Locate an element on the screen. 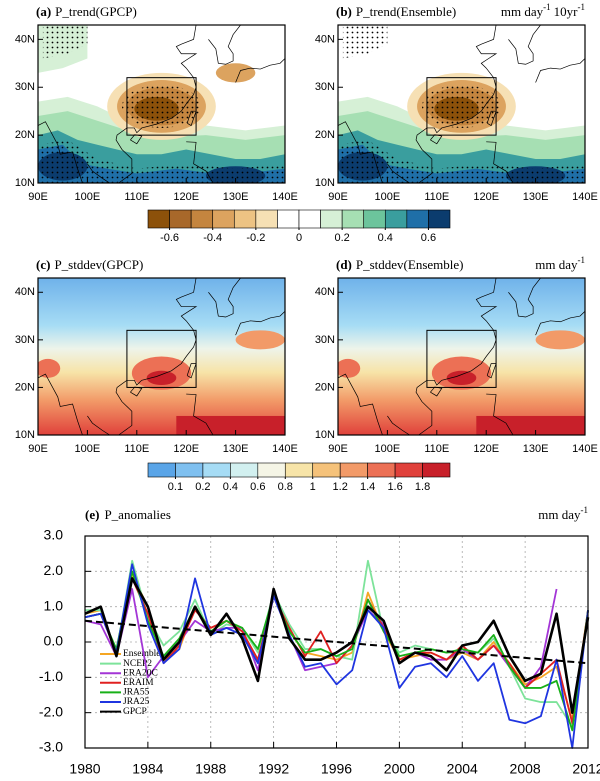 The width and height of the screenshot is (600, 781). legend-label: ERAIM is located at coordinates (138, 683).